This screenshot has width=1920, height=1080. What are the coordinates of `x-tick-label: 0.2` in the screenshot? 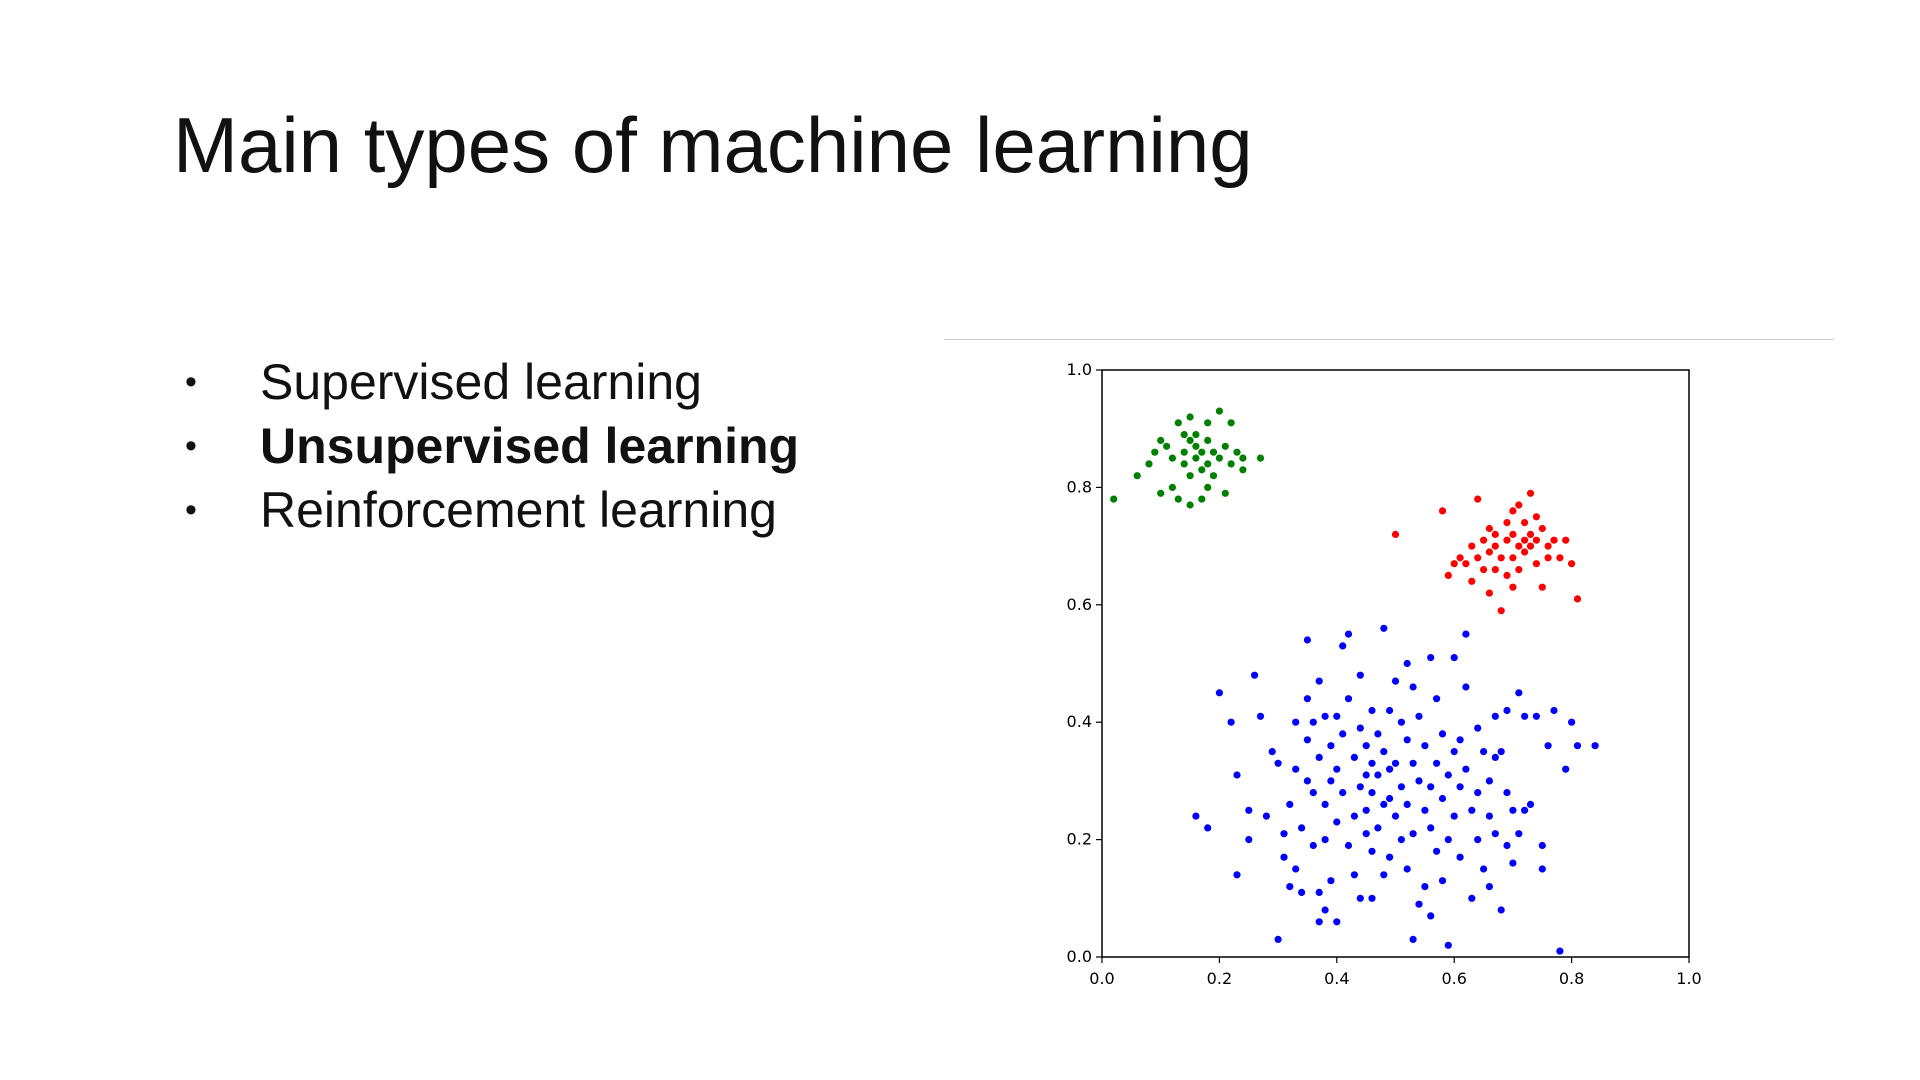 It's located at (1219, 978).